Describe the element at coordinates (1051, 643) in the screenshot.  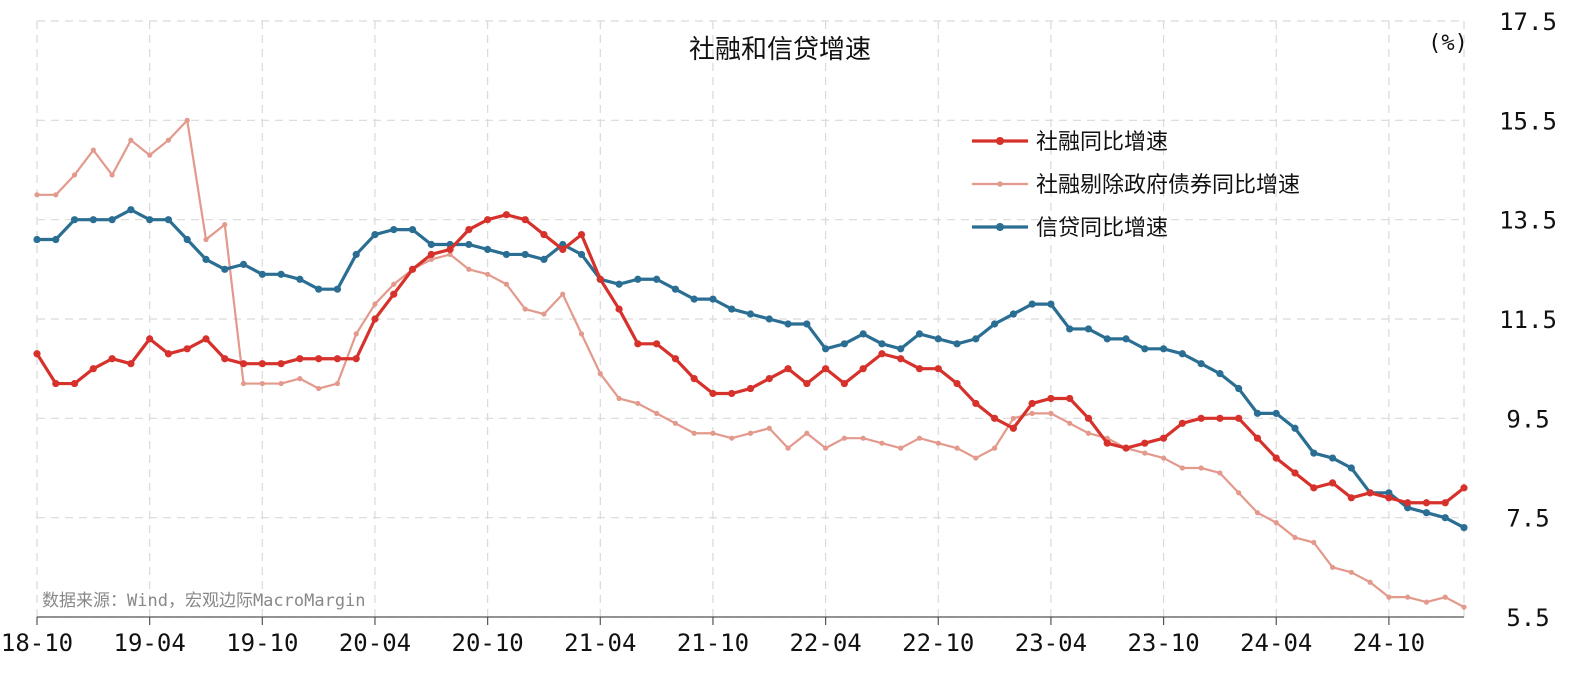
I see `x-tick-label: 23-04` at that location.